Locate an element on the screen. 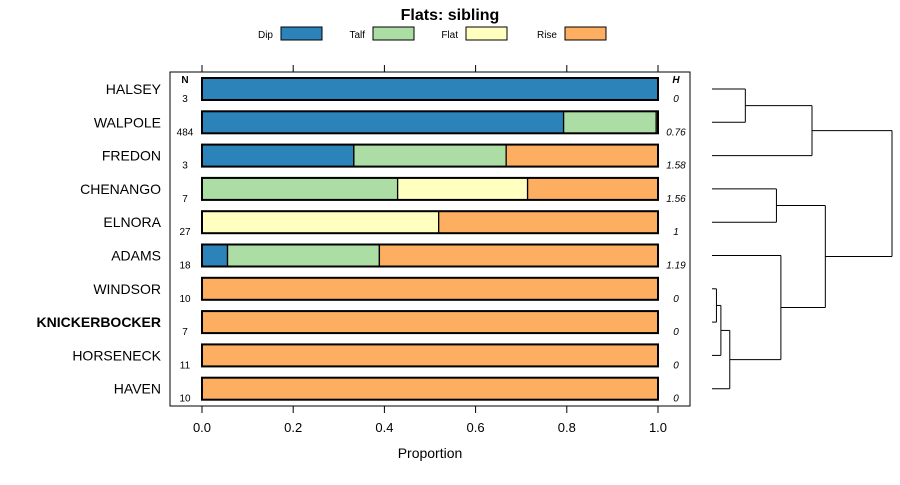 The width and height of the screenshot is (900, 485). x-tick-label: 0.0 is located at coordinates (202, 427).